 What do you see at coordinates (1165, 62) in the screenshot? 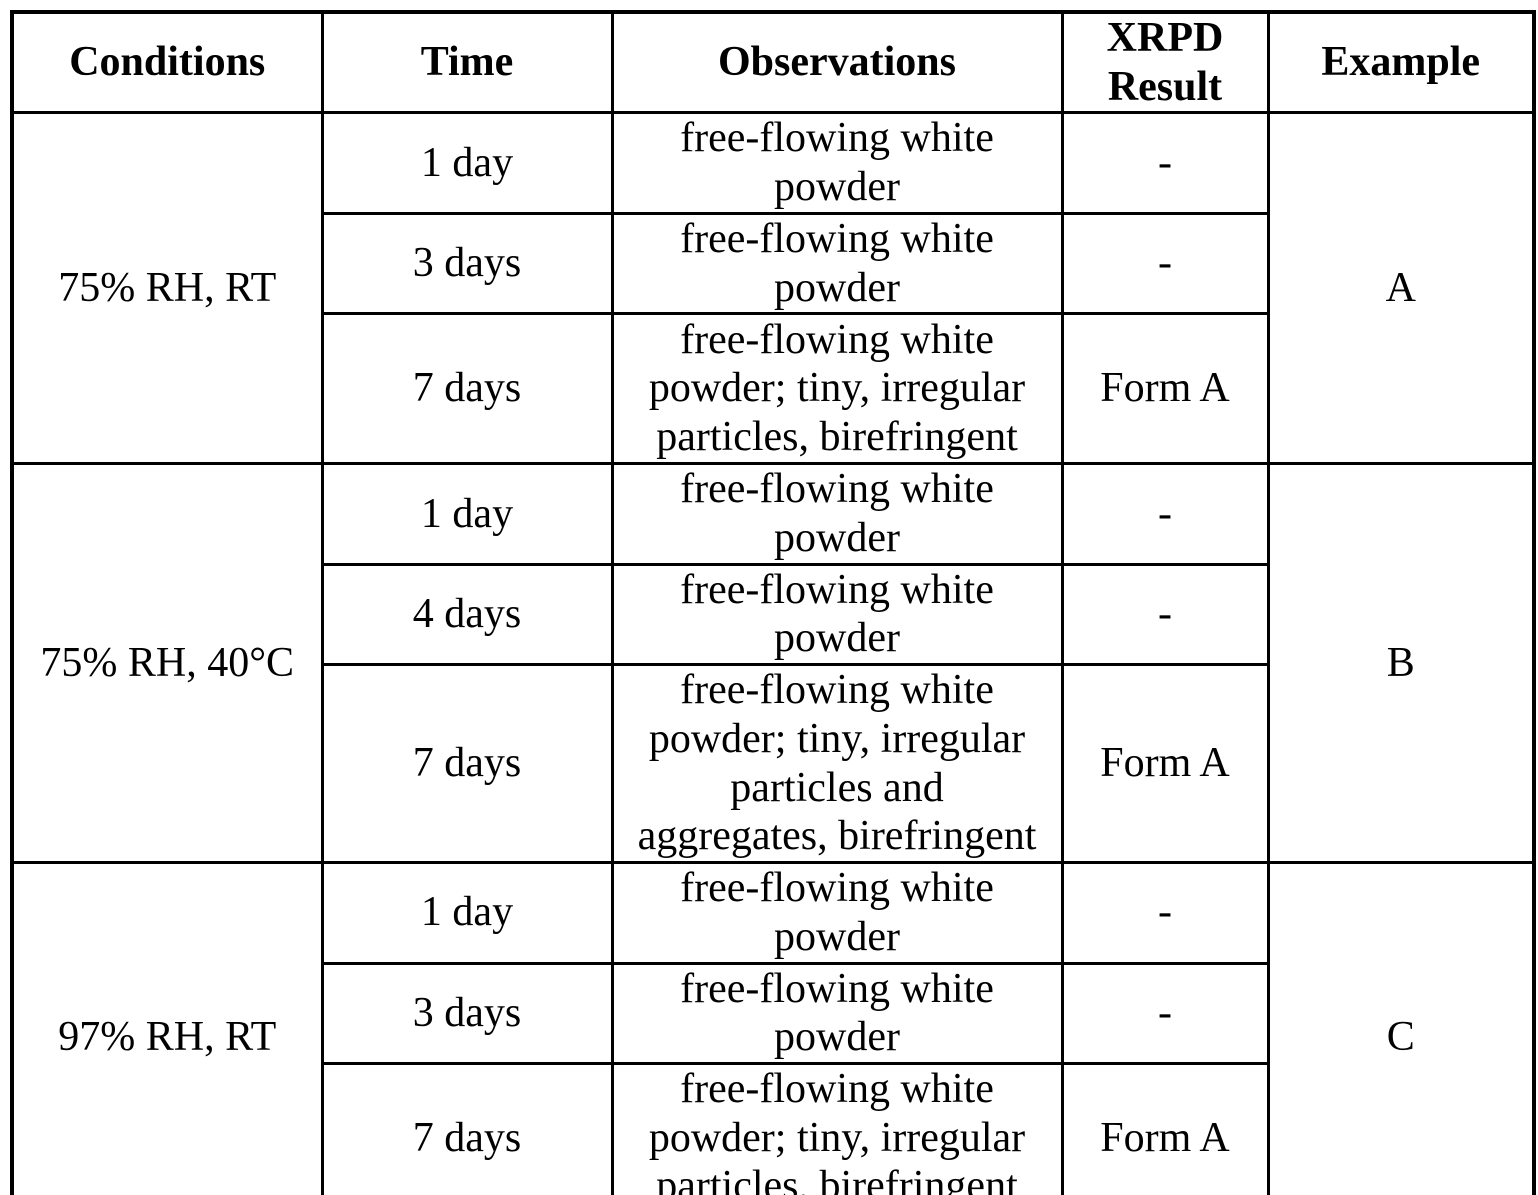
I see `column-header-xrpd-result: XRPD Result` at bounding box center [1165, 62].